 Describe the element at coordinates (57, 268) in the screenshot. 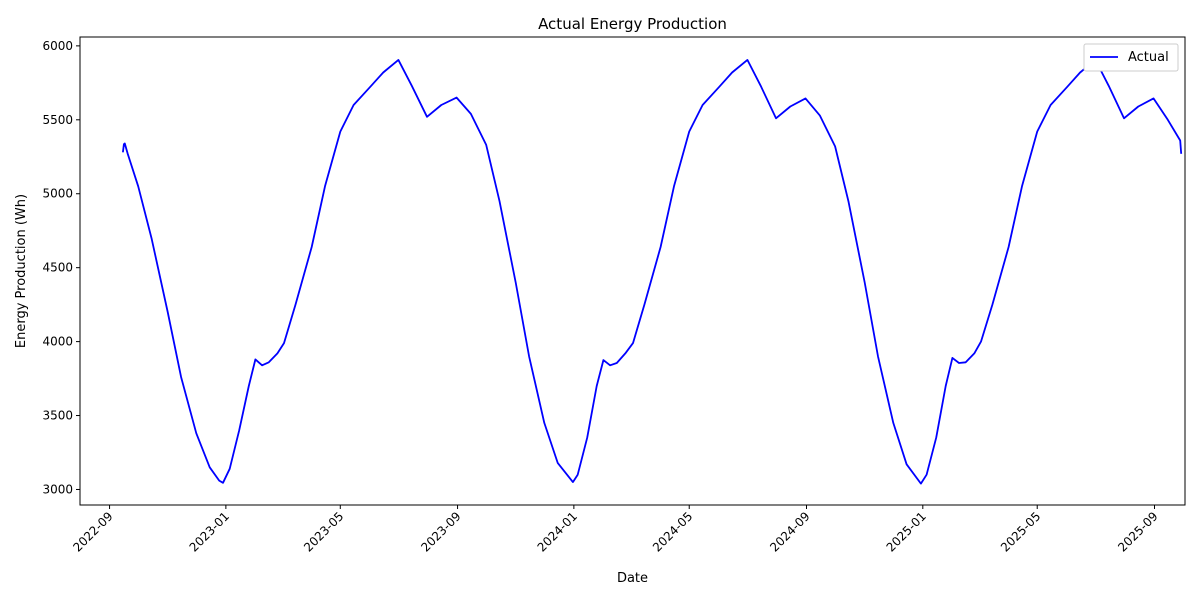

I see `y-tick-label: 4500` at that location.